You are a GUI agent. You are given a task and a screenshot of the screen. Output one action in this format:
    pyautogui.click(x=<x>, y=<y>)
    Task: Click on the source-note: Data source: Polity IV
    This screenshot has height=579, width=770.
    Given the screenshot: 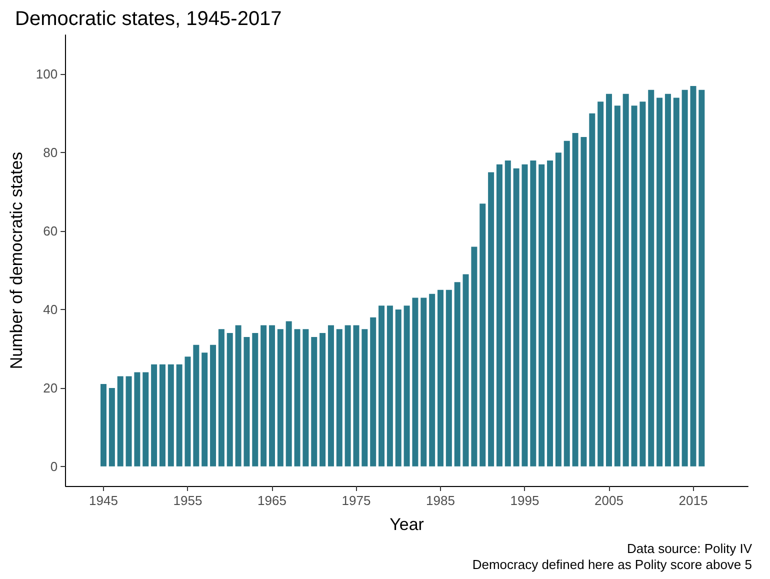 What is the action you would take?
    pyautogui.click(x=689, y=548)
    